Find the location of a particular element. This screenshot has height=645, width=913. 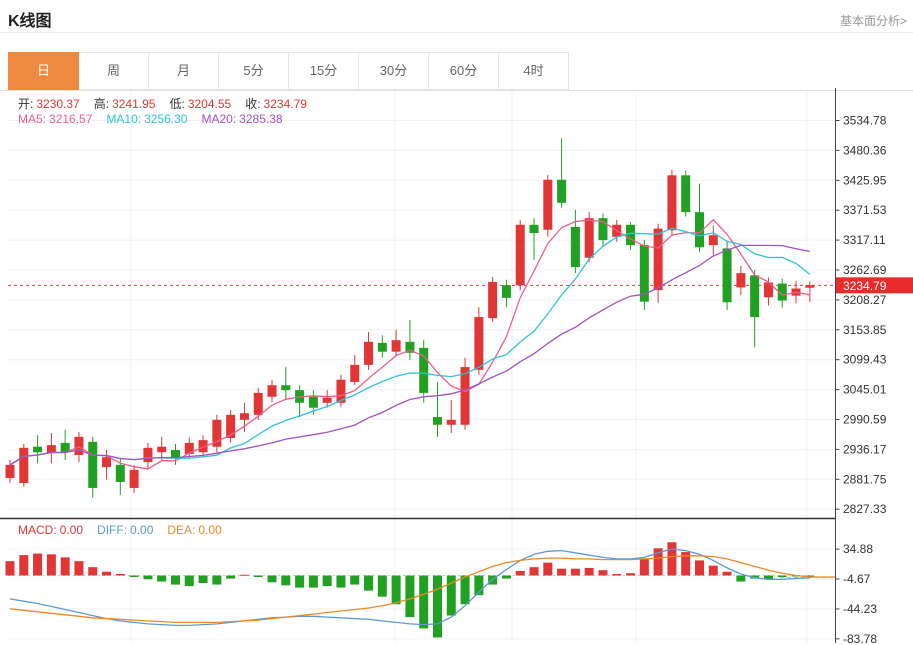

axis-tick-label: 2881.75 is located at coordinates (865, 479).